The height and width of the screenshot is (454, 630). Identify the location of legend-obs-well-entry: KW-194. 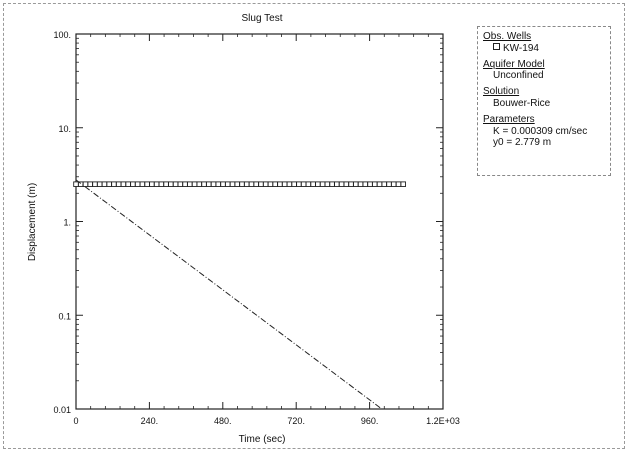
(544, 48).